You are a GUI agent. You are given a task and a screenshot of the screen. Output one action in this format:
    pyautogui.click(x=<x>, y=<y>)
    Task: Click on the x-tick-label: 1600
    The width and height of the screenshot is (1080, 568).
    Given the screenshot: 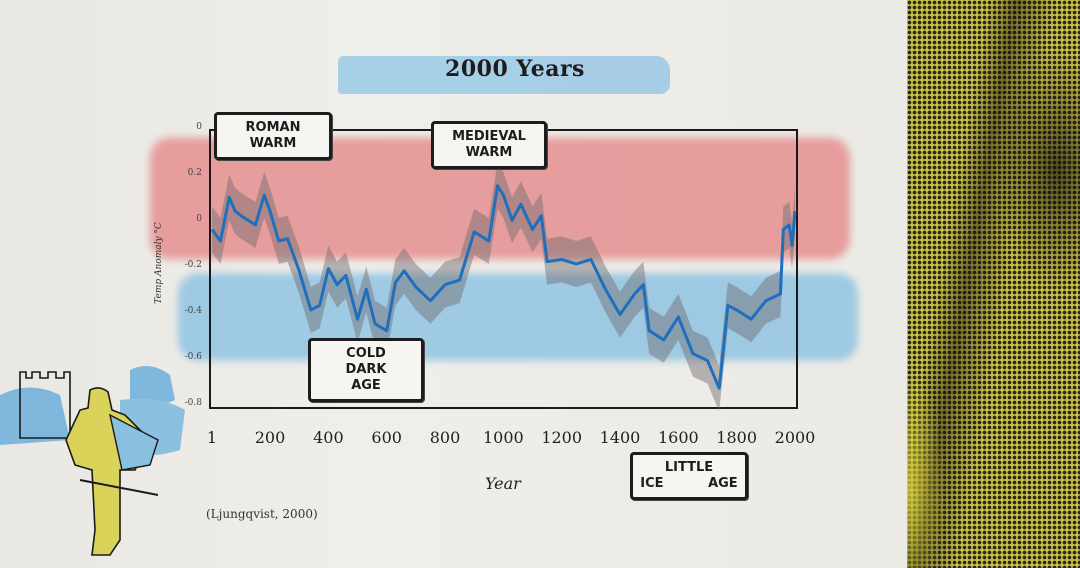 What is the action you would take?
    pyautogui.click(x=678, y=437)
    